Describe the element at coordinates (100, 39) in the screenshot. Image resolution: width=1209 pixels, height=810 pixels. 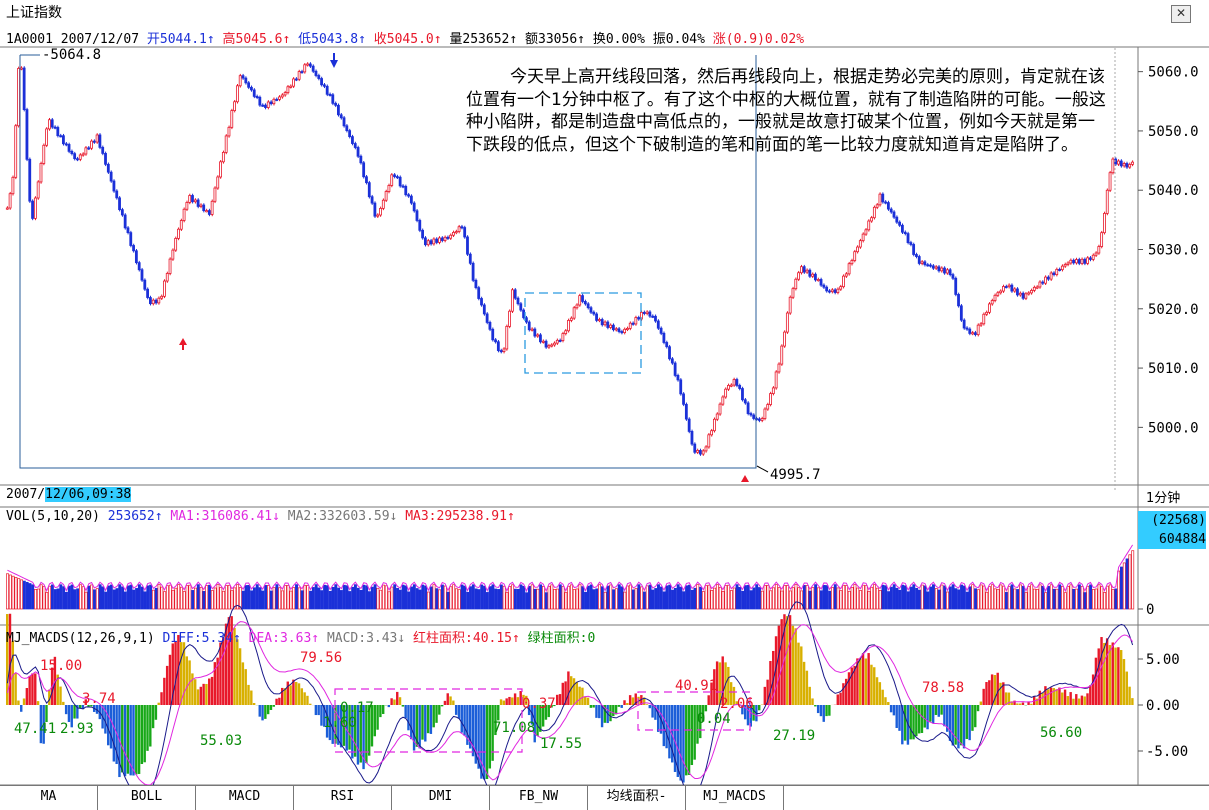
I see `quote-date: 2007/12/07` at that location.